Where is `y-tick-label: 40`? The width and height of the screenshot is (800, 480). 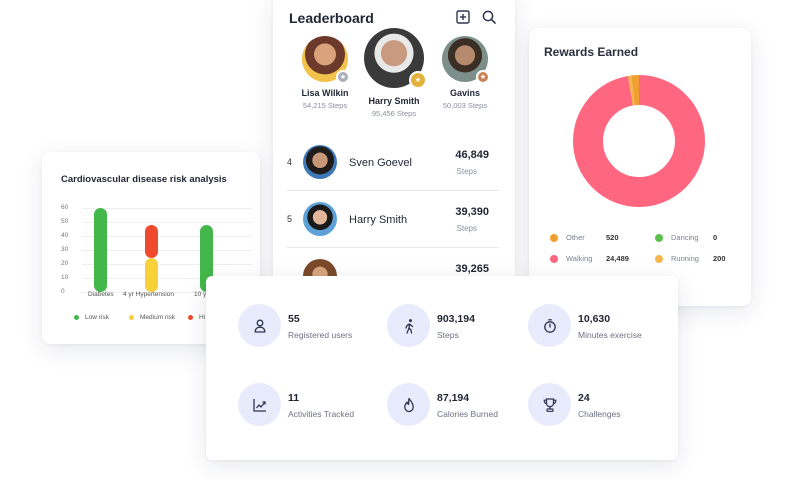
y-tick-label: 40 is located at coordinates (65, 235).